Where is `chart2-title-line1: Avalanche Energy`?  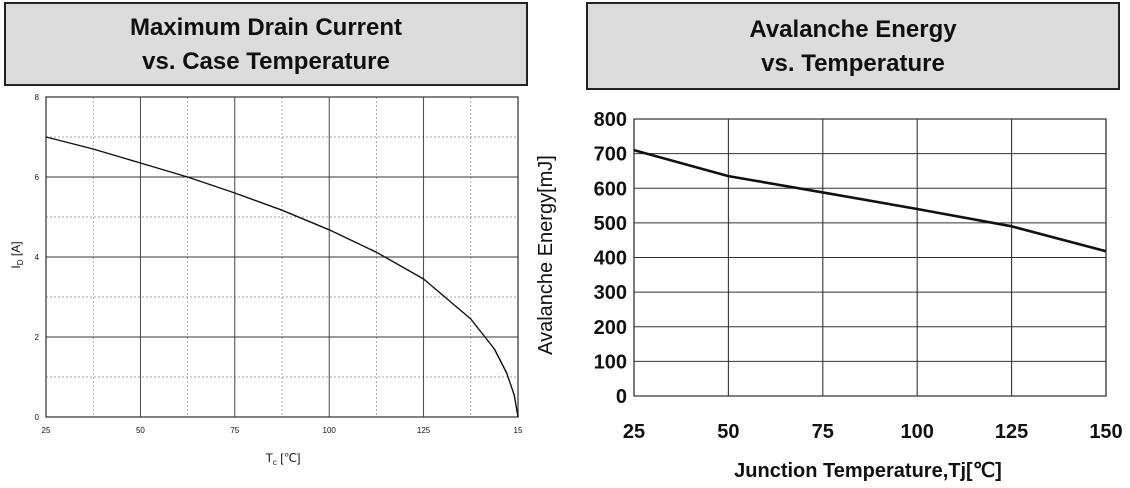
chart2-title-line1: Avalanche Energy is located at coordinates (853, 29).